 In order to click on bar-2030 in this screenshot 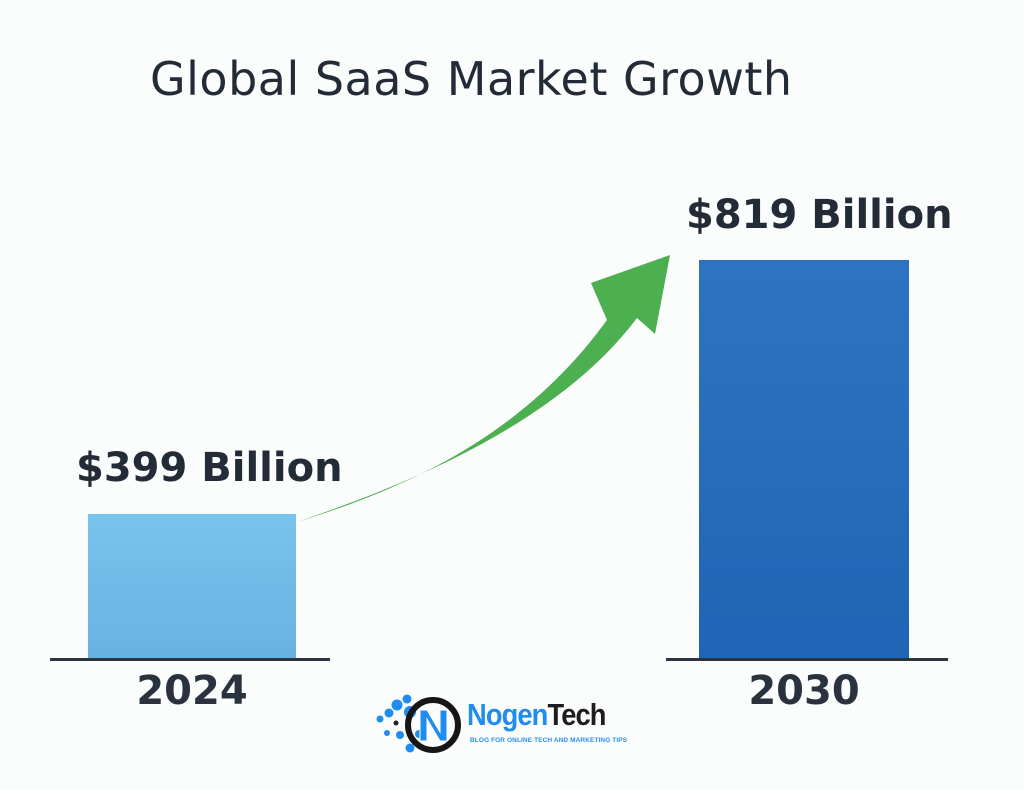, I will do `click(804, 460)`.